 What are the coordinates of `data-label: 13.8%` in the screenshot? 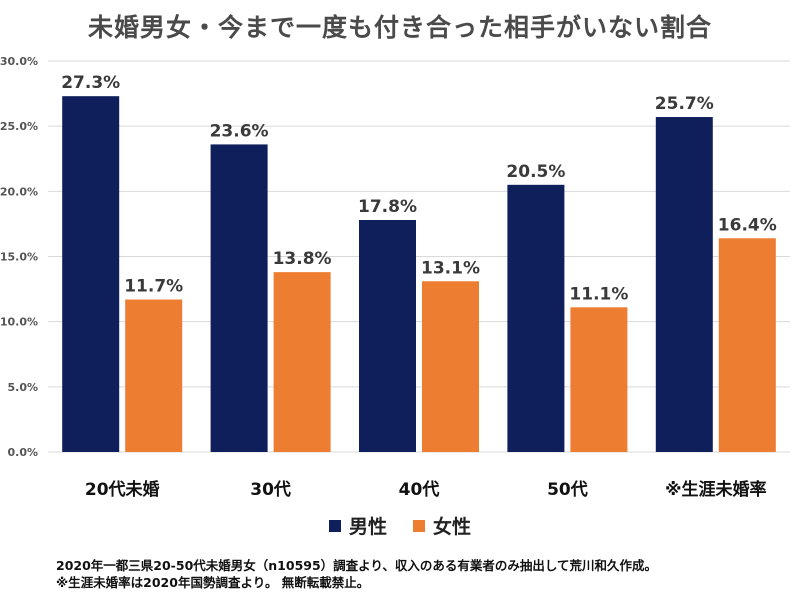 It's located at (302, 259).